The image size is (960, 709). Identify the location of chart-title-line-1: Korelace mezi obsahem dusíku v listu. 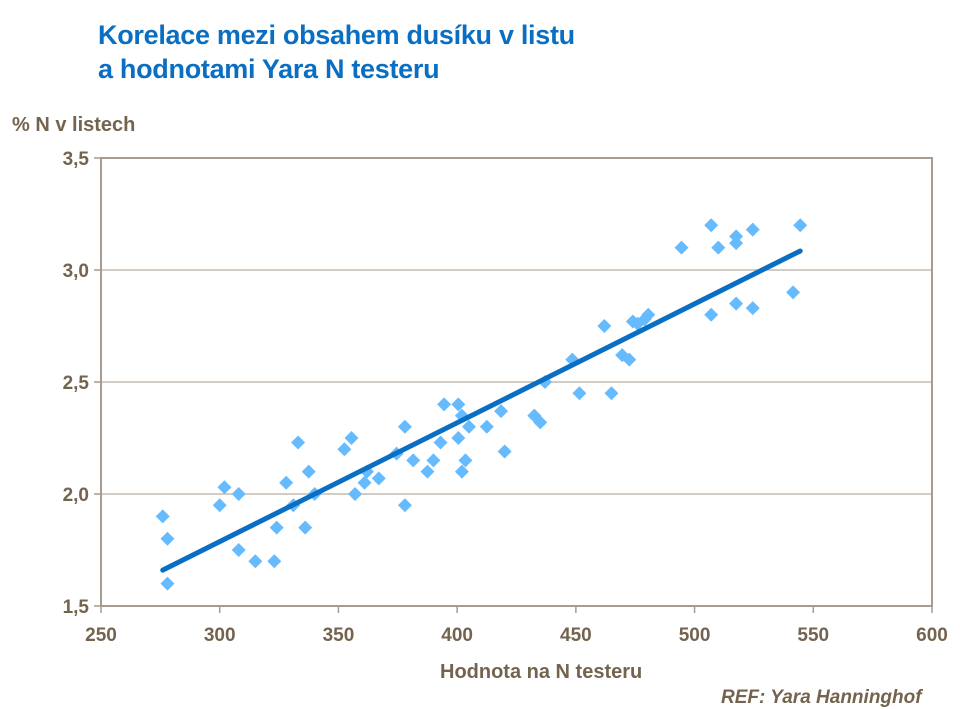
(336, 35).